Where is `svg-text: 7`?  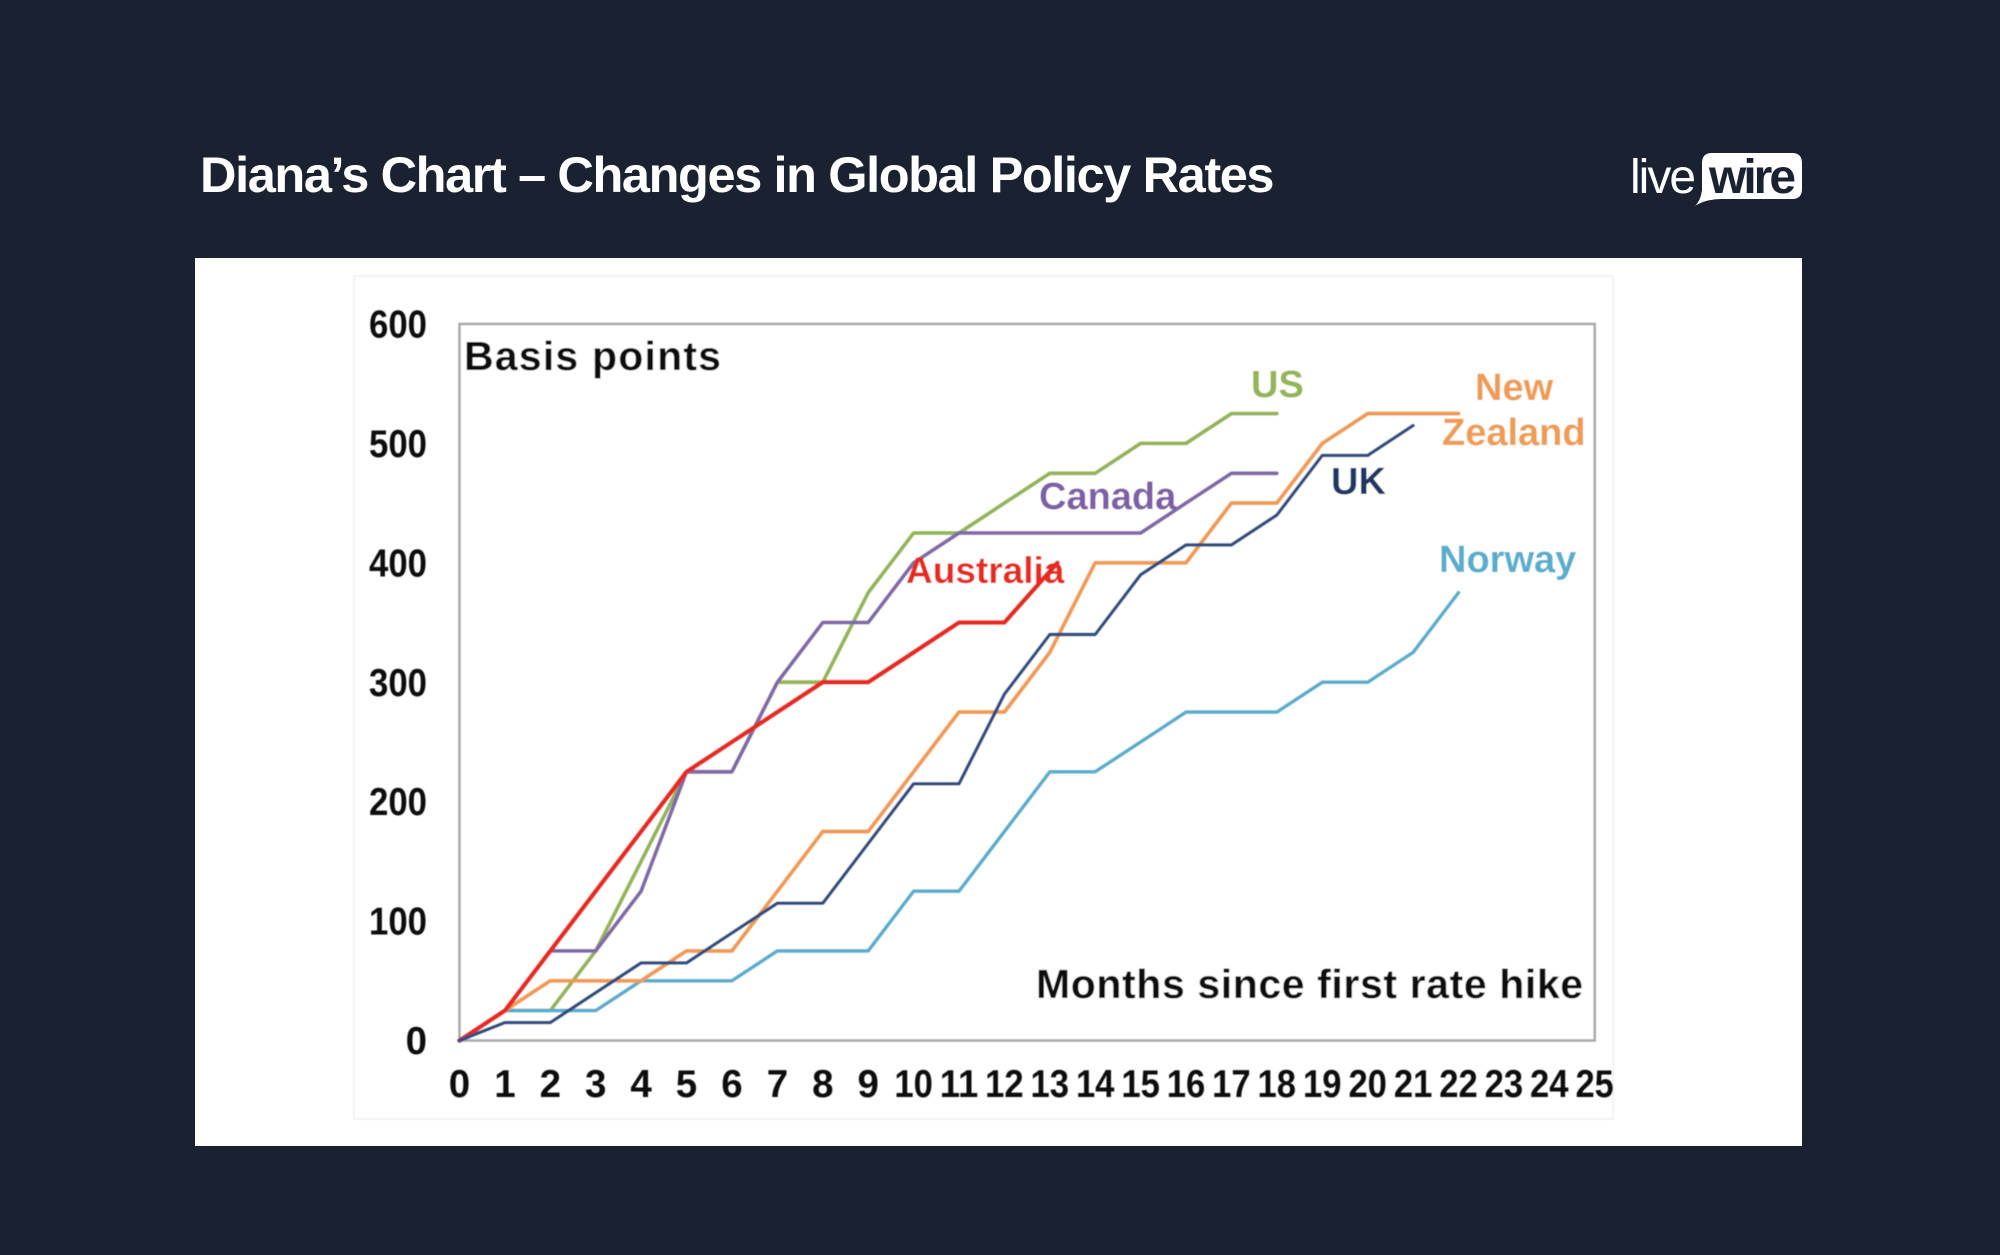 svg-text: 7 is located at coordinates (777, 1084).